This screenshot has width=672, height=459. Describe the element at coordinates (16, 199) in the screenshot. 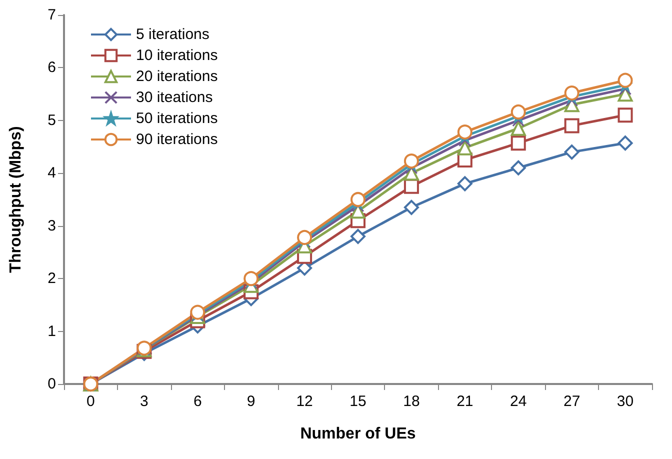

I see `y-axis-title: Throughput (Mbps)` at that location.